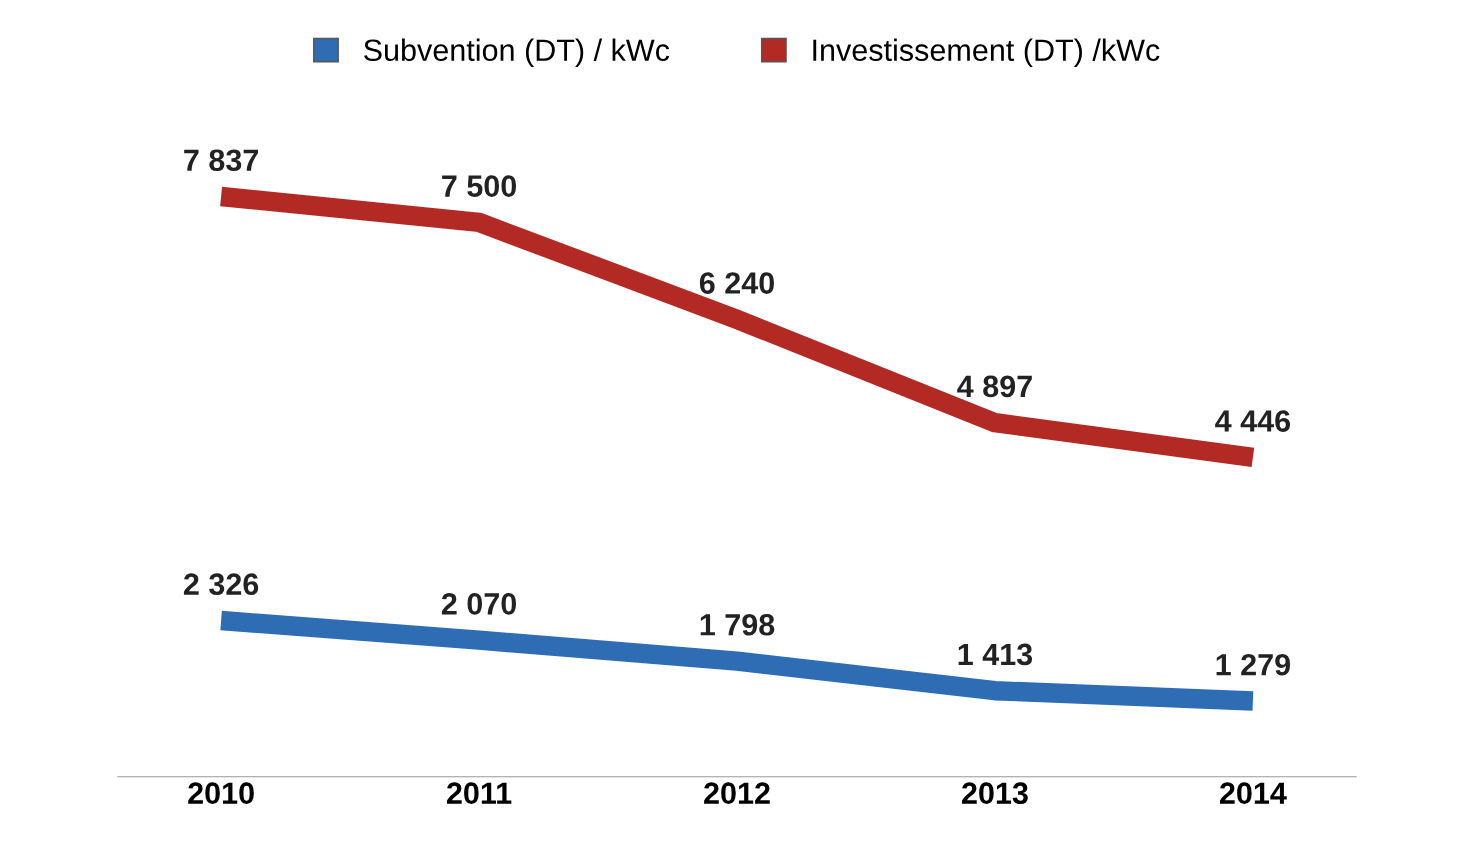 The height and width of the screenshot is (863, 1474). What do you see at coordinates (221, 793) in the screenshot?
I see `x-tick-label: 2010` at bounding box center [221, 793].